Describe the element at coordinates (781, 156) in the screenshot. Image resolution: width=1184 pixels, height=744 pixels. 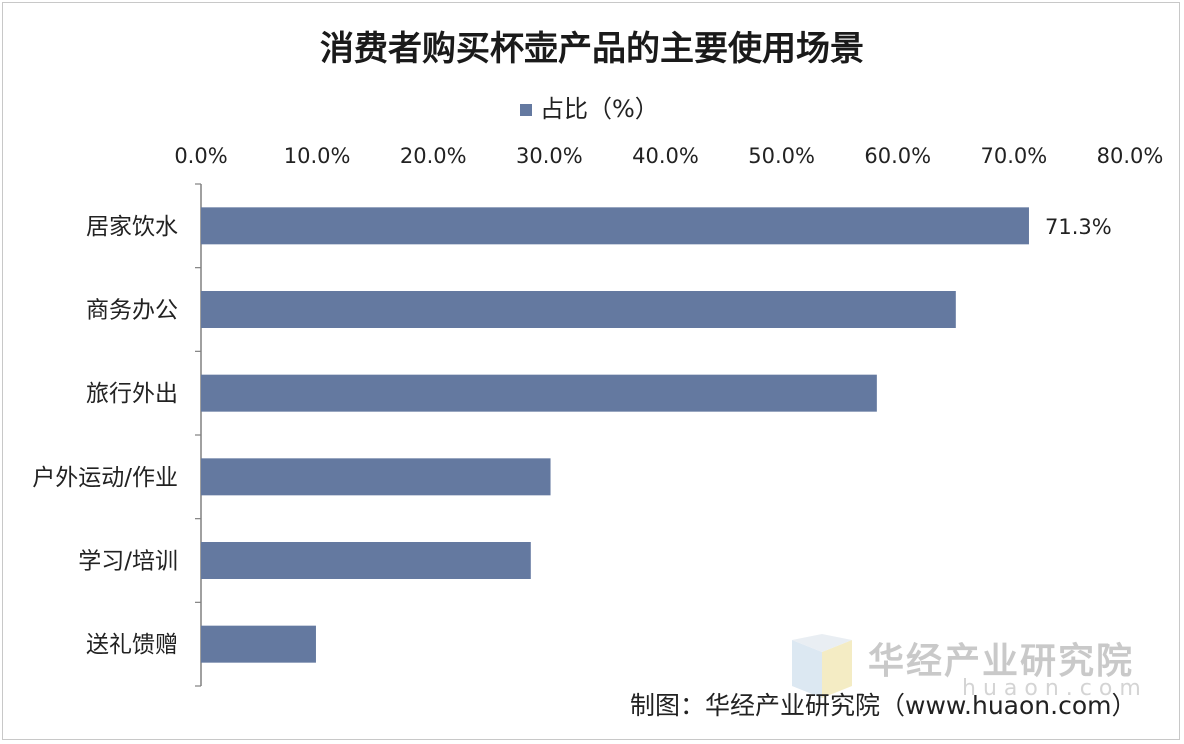
I see `x-tick-label: 50.0%` at that location.